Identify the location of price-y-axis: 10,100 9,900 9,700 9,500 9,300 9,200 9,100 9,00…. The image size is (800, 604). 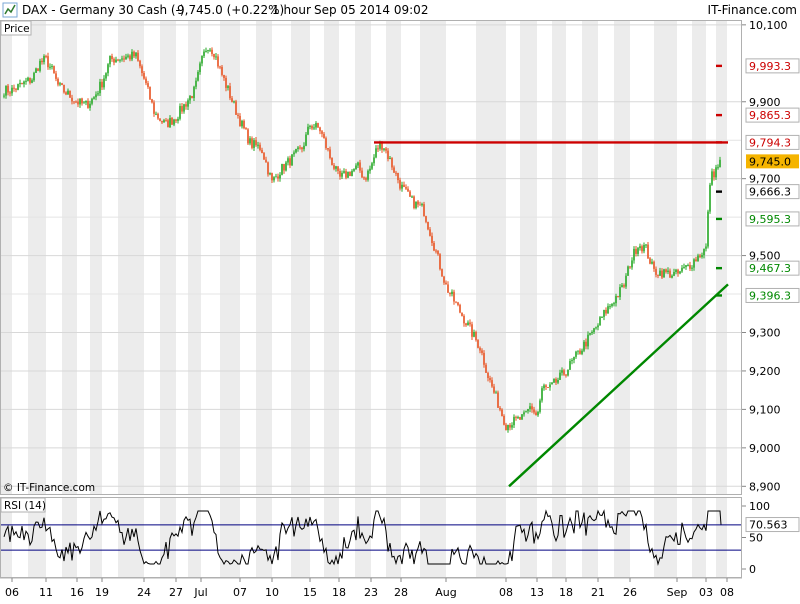
(765, 256).